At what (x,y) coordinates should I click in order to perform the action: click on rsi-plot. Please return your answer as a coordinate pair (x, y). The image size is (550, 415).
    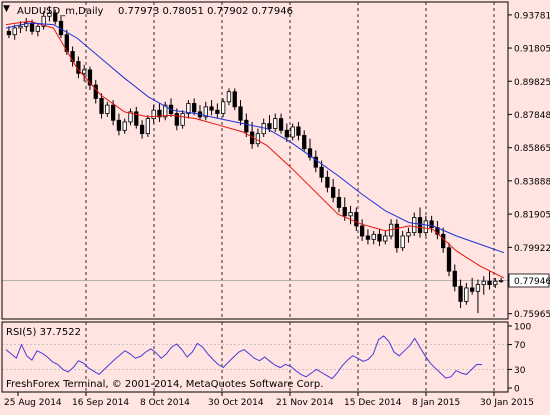
    Looking at the image, I should click on (244, 357).